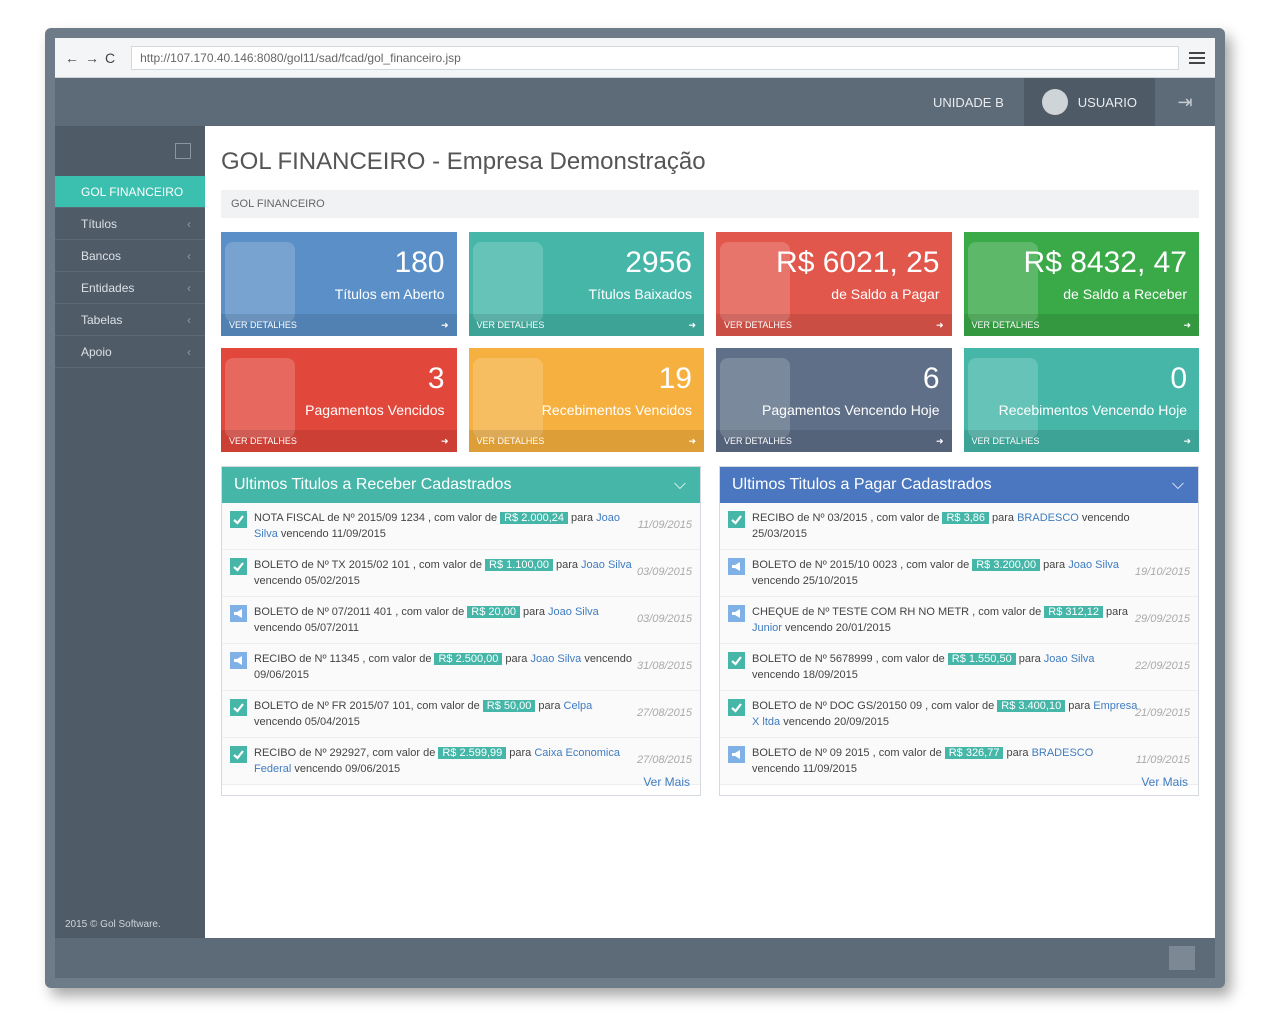 The image size is (1269, 1019). Describe the element at coordinates (238, 660) in the screenshot. I see `bullhorn-icon` at that location.